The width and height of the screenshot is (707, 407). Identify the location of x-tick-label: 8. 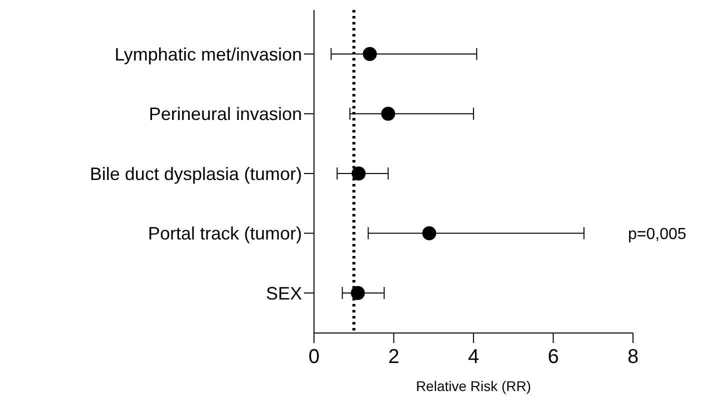
(633, 357).